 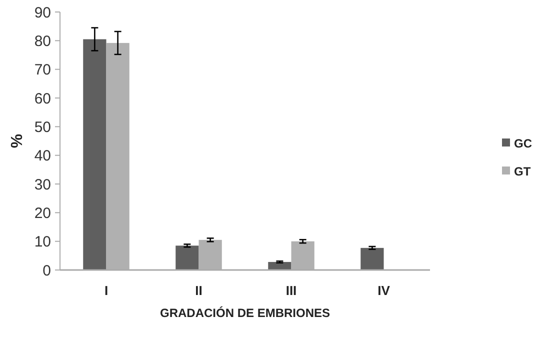 I want to click on y-tick-label: 0, so click(x=46, y=271).